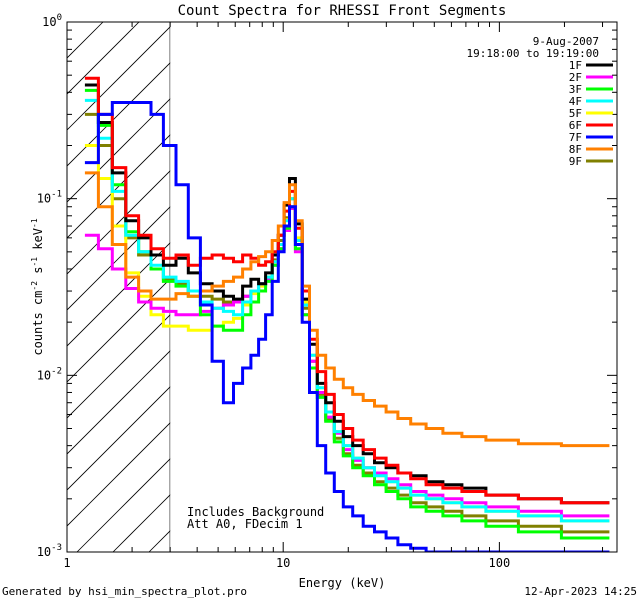 The height and width of the screenshot is (600, 640). Describe the element at coordinates (49, 198) in the screenshot. I see `y-tick-label: 10⁻¹` at that location.